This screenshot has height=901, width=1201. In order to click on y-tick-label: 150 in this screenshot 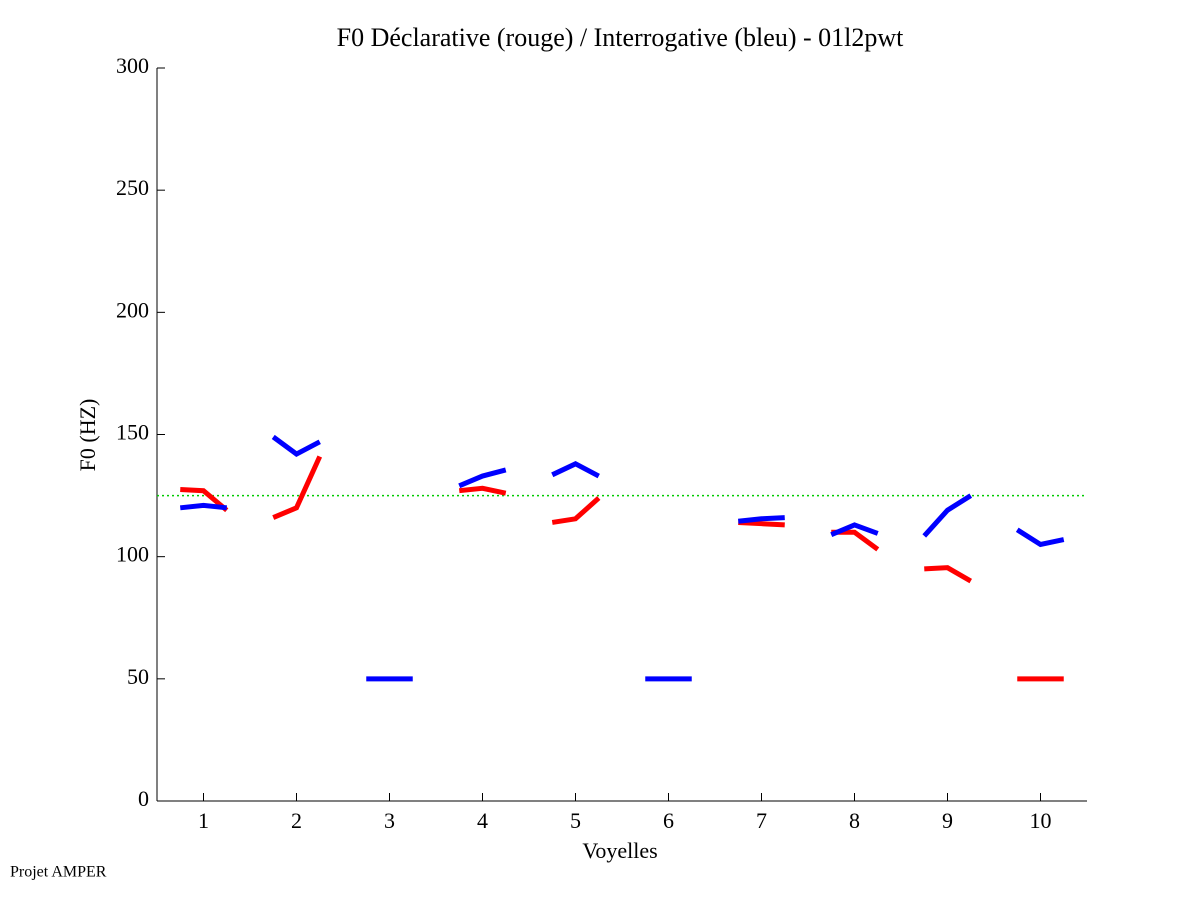, I will do `click(132, 432)`.